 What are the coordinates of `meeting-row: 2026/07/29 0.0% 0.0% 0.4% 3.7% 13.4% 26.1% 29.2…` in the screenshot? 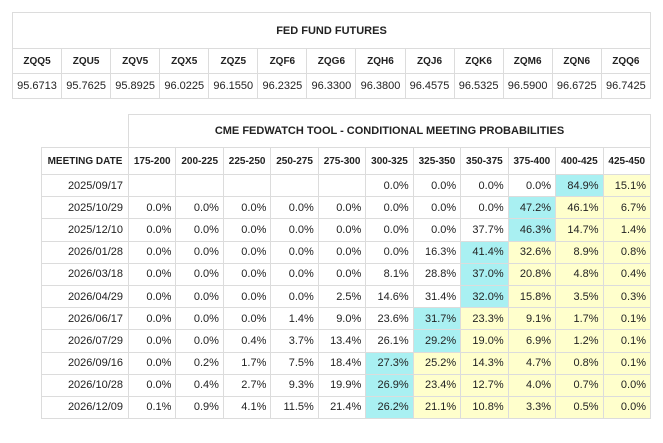 It's located at (346, 341).